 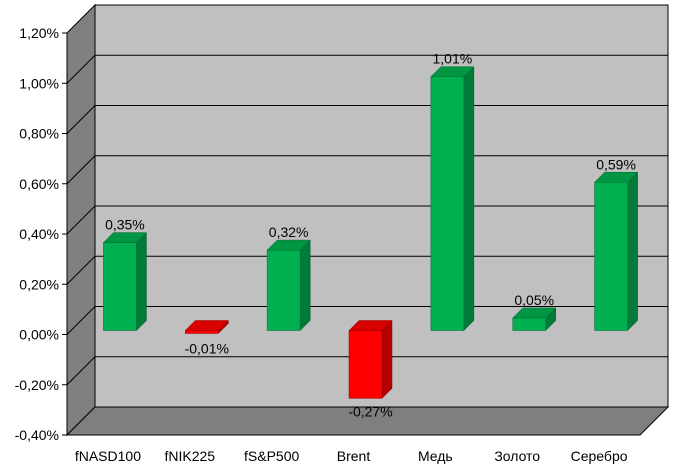 What do you see at coordinates (189, 456) in the screenshot?
I see `x-tick-label: fNIK225` at bounding box center [189, 456].